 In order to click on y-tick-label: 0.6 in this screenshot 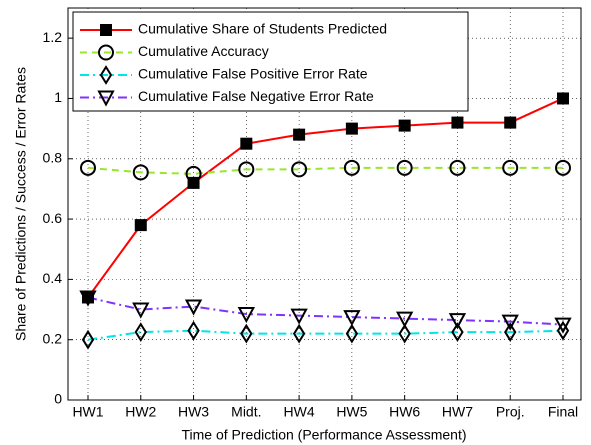, I will do `click(53, 218)`.